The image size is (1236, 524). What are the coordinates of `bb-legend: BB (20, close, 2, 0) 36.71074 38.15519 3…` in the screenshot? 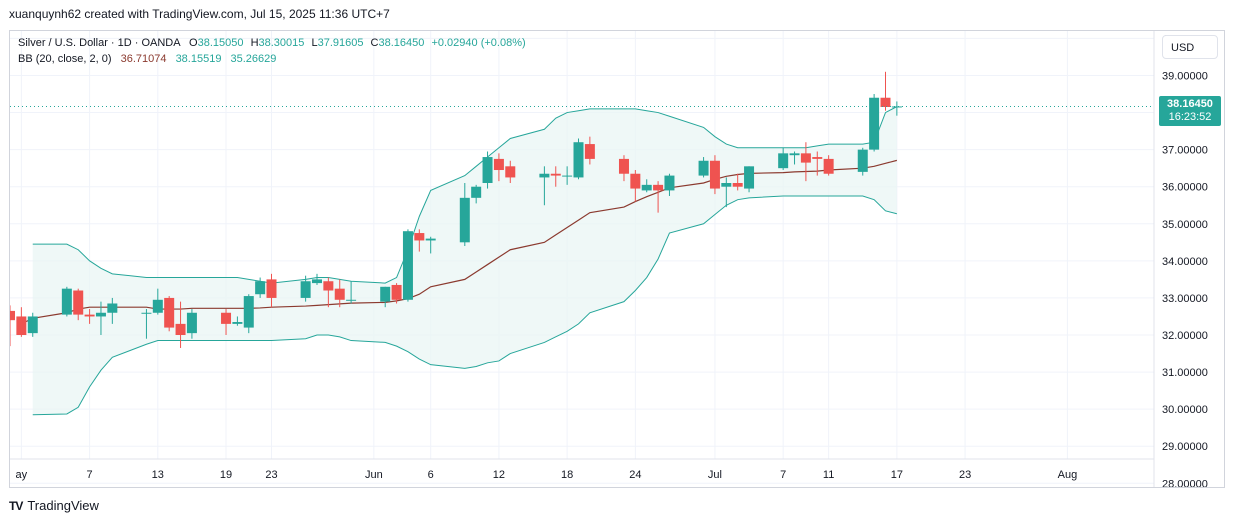 It's located at (147, 59).